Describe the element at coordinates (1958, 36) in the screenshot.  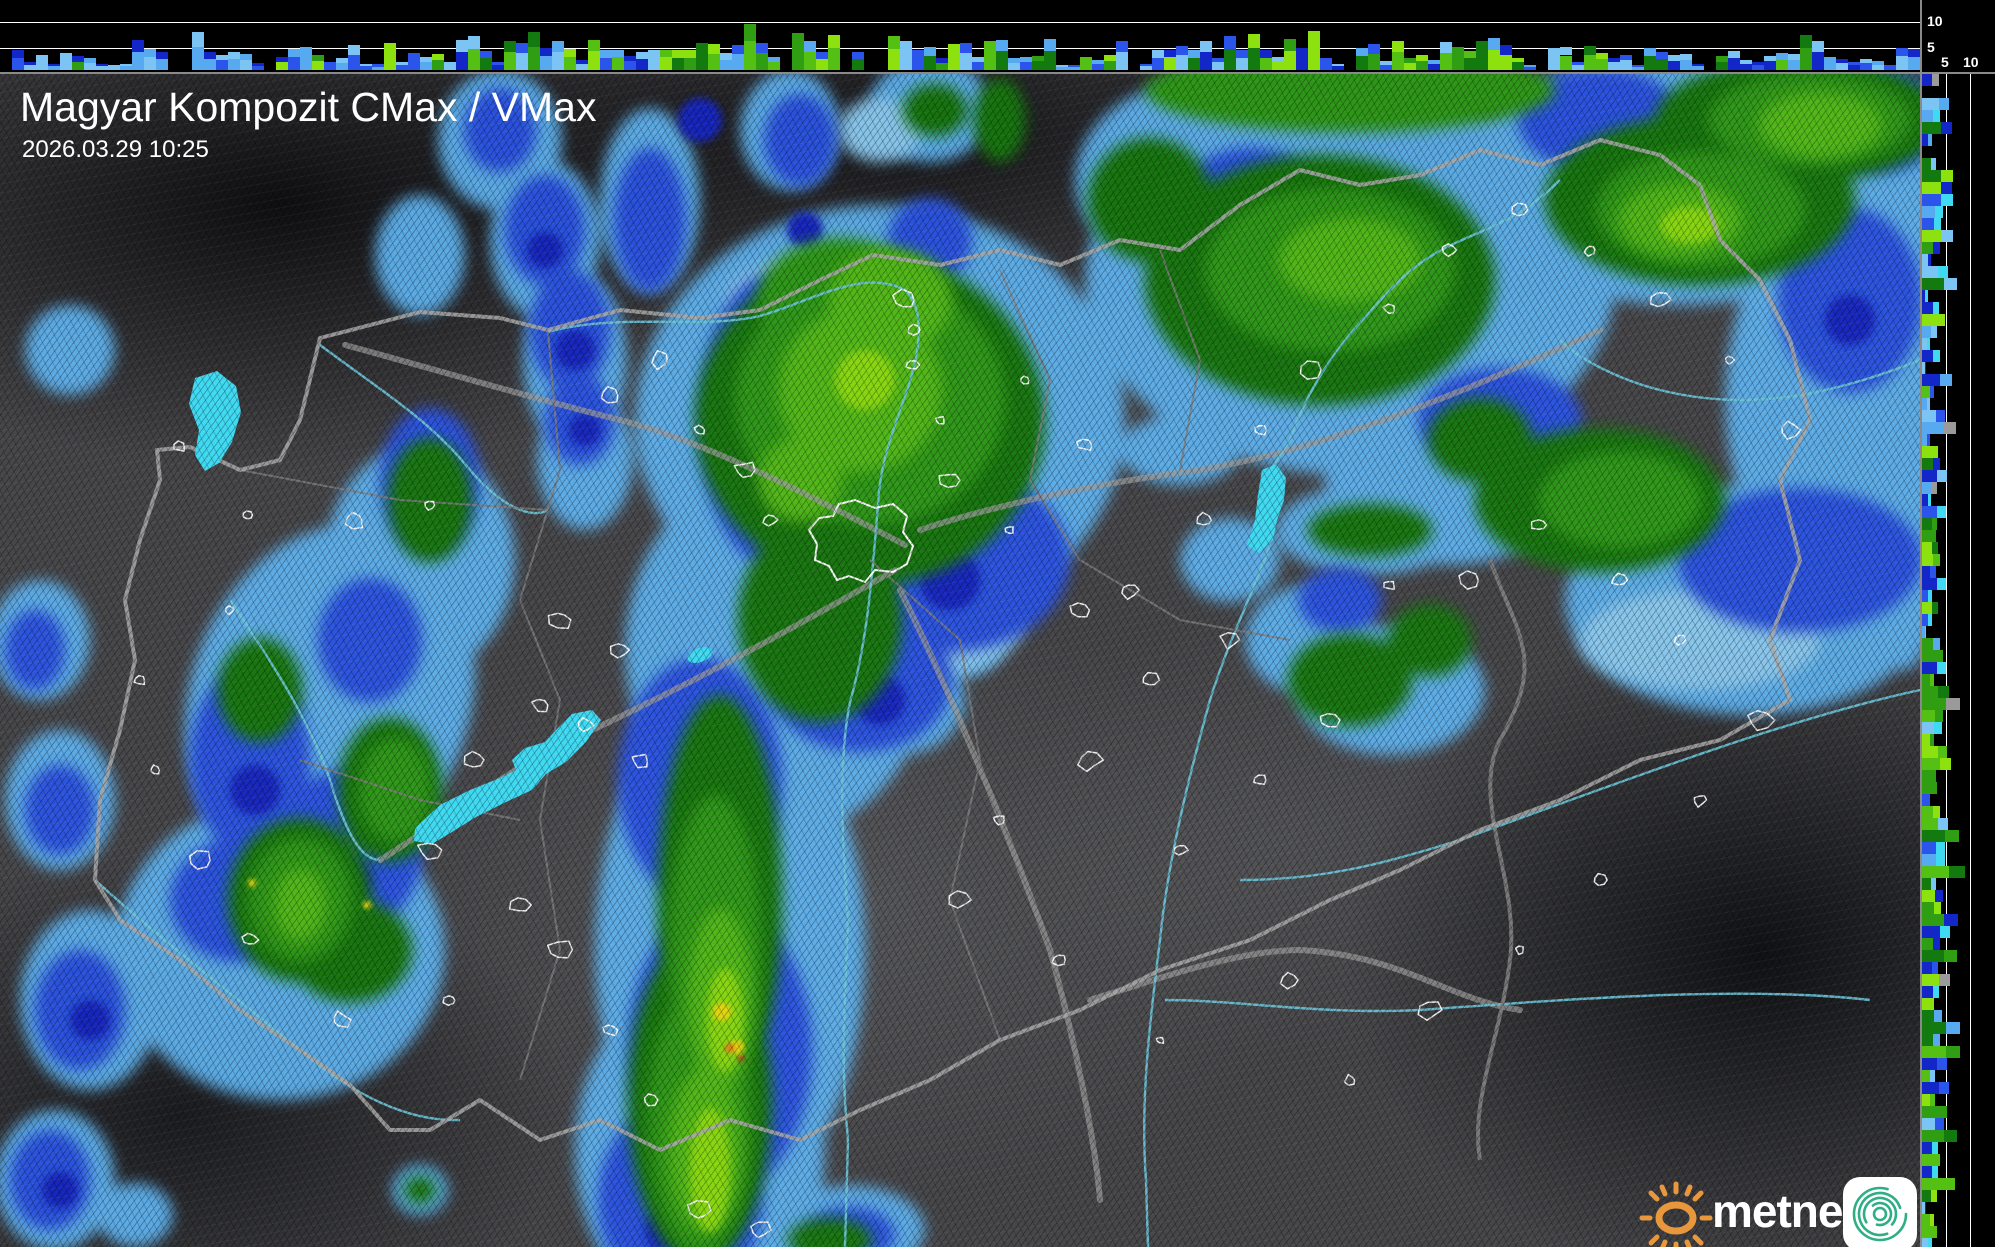
I see `profile-axes-corner: 10 5 5 10` at that location.